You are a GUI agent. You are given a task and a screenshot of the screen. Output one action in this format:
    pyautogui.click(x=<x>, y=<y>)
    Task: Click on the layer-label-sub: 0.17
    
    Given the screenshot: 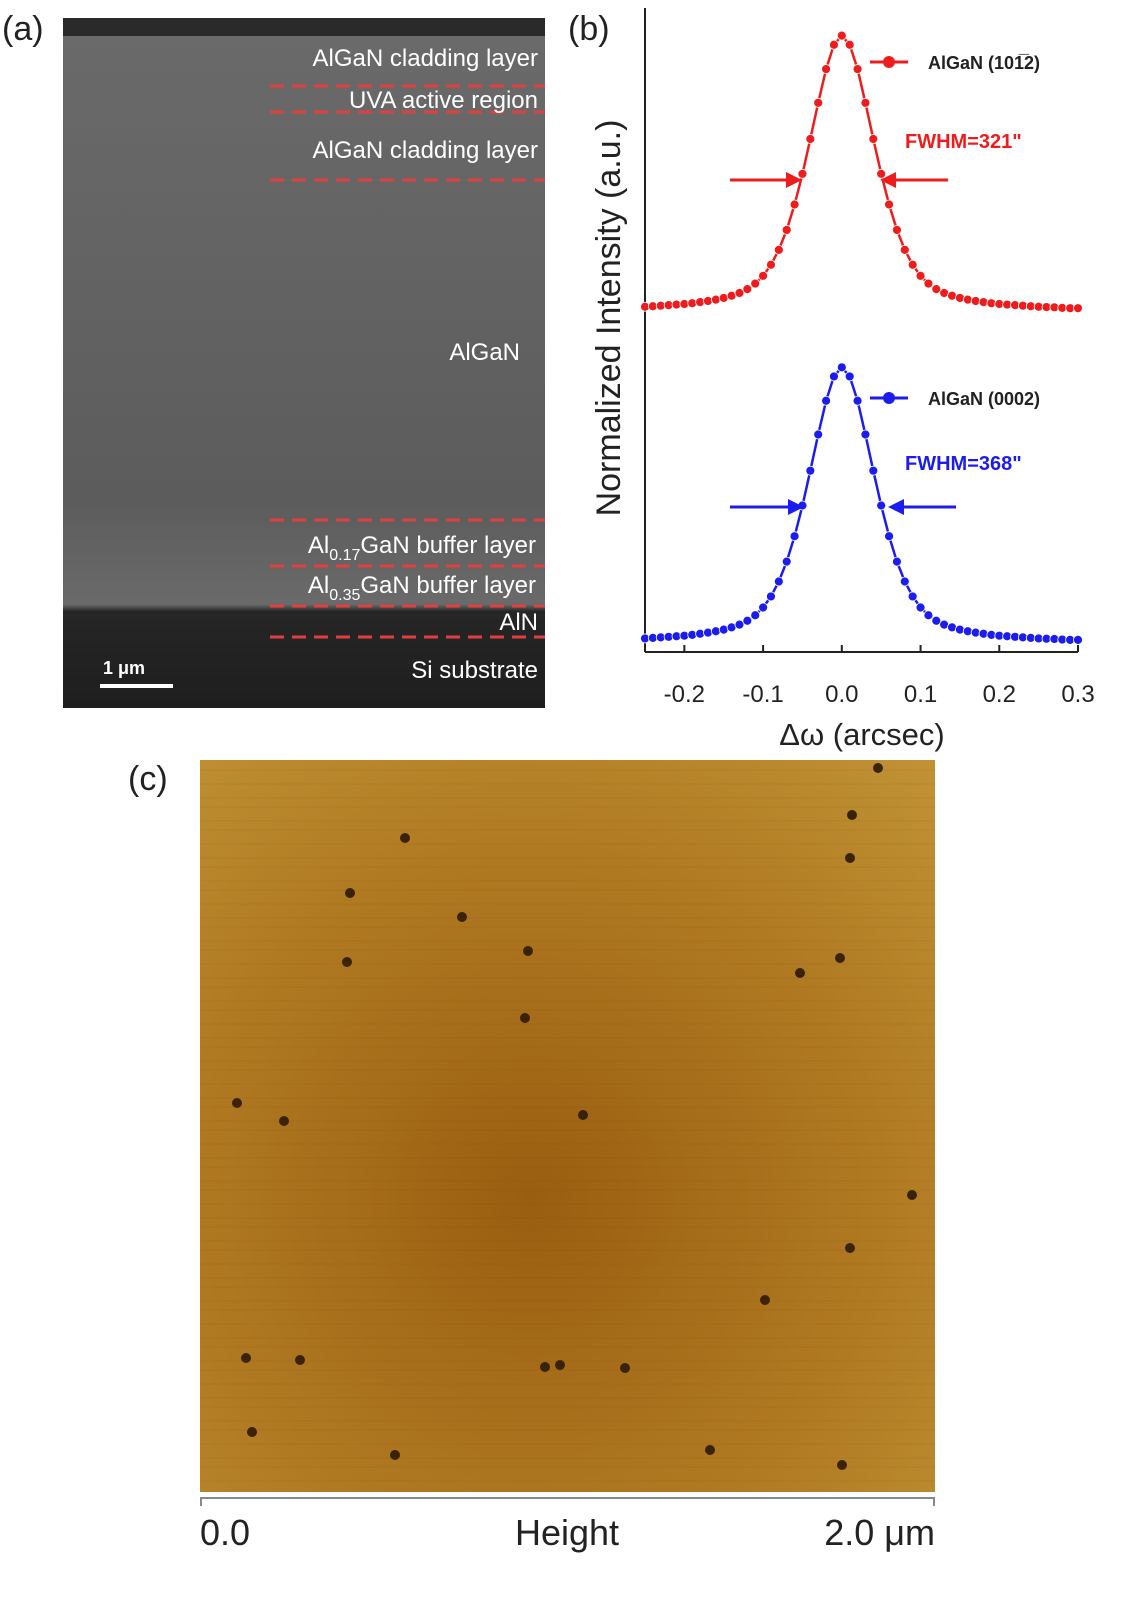 What is the action you would take?
    pyautogui.click(x=344, y=555)
    